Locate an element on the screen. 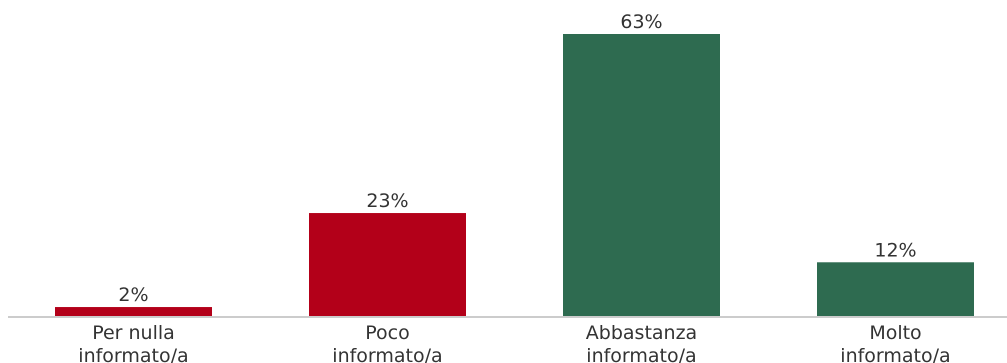 Image resolution: width=1007 pixels, height=363 pixels. category-label-2-line-1: Poco is located at coordinates (387, 333).